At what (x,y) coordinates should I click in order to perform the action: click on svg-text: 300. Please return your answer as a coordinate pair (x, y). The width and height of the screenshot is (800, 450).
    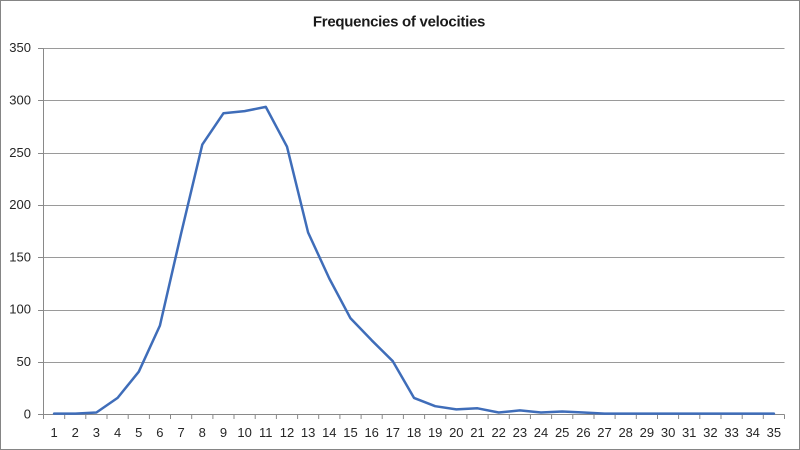
    Looking at the image, I should click on (20, 99).